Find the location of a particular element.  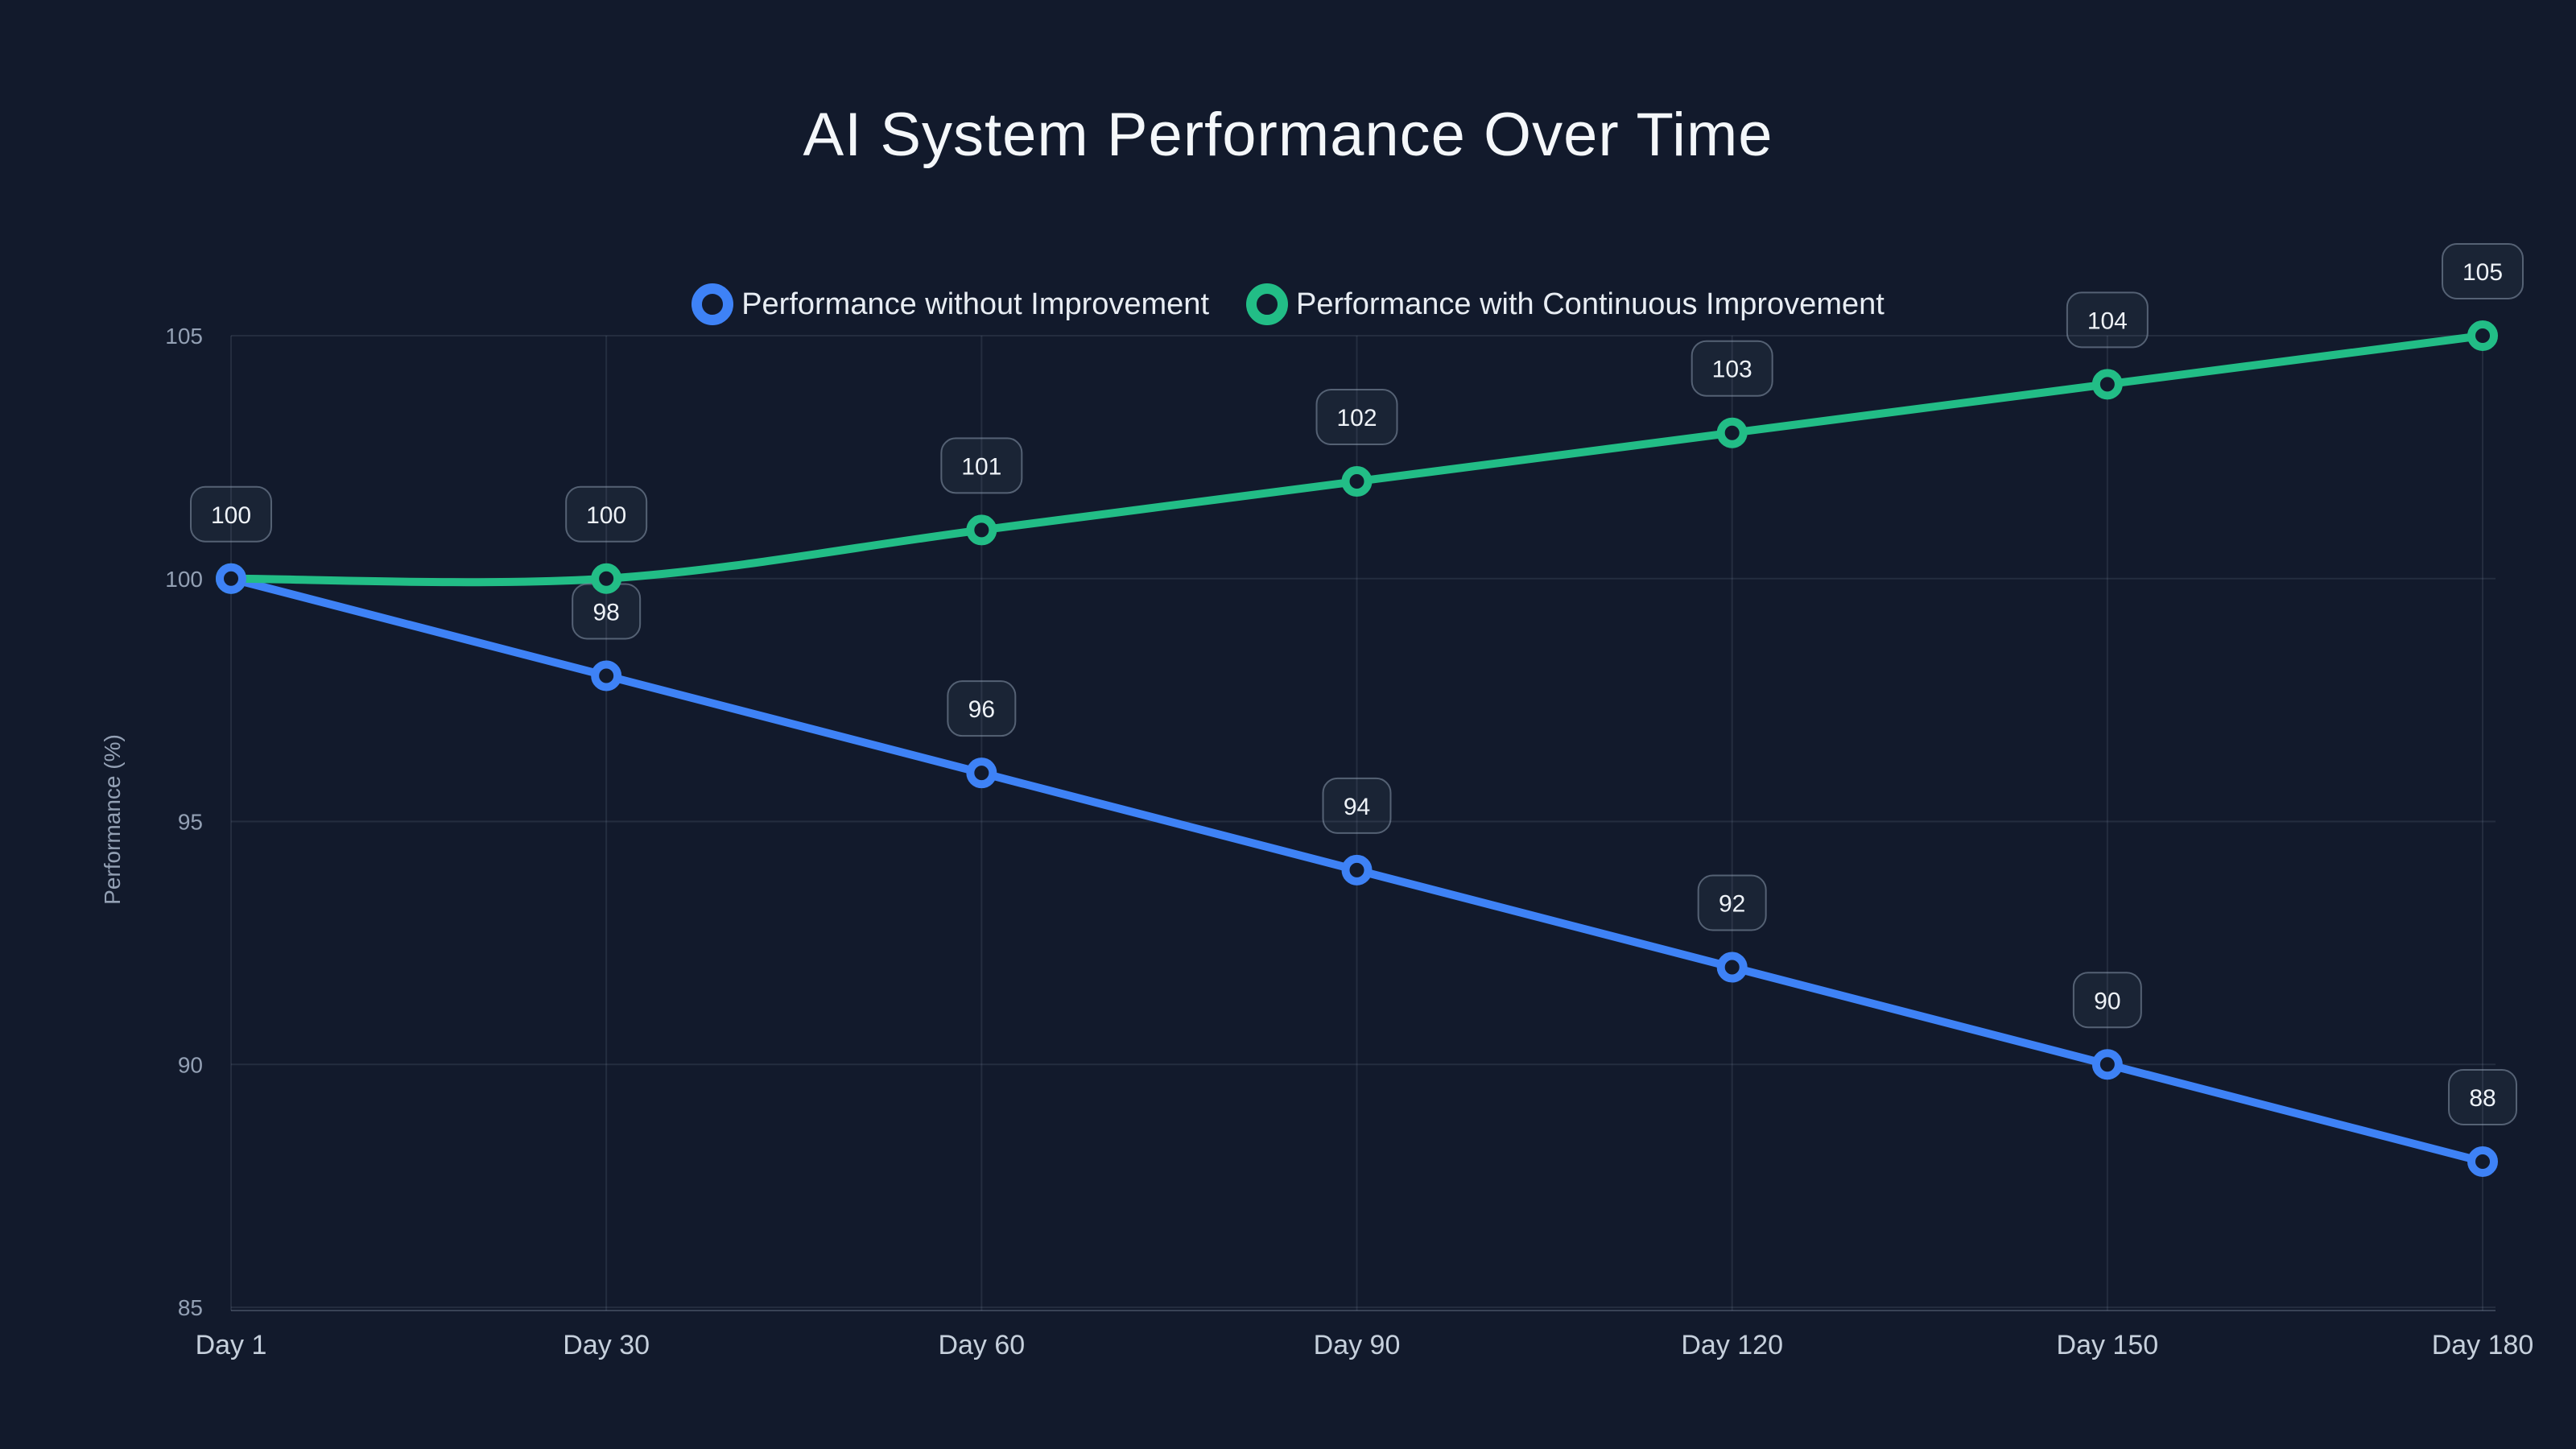

y-tick-label: 90 is located at coordinates (190, 1064).